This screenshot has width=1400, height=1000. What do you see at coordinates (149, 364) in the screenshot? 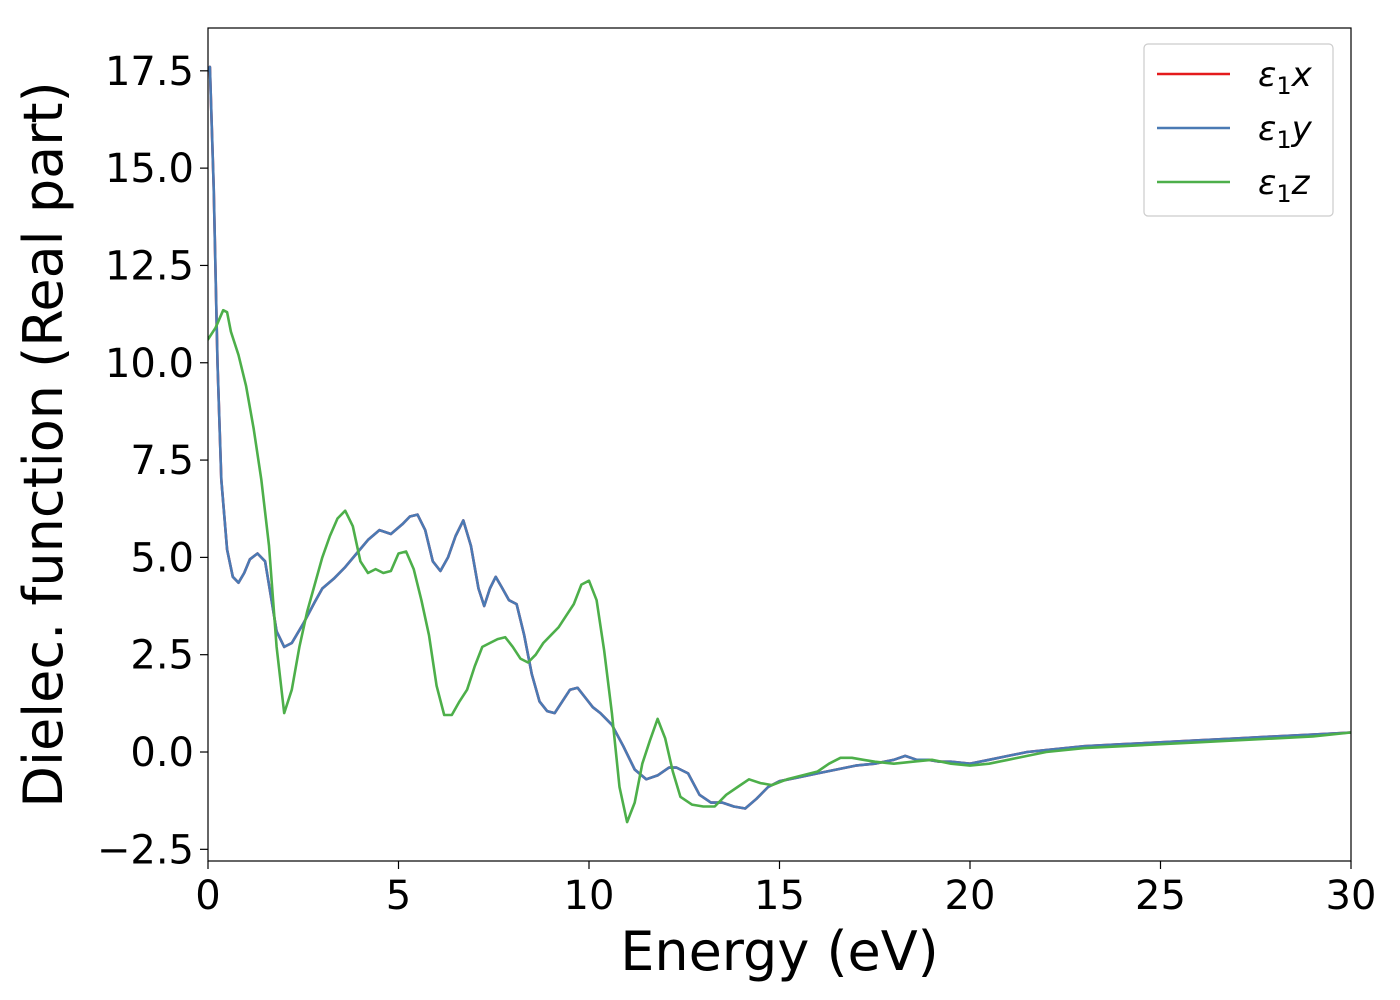
I see `y-tick-label: 10.0` at bounding box center [149, 364].